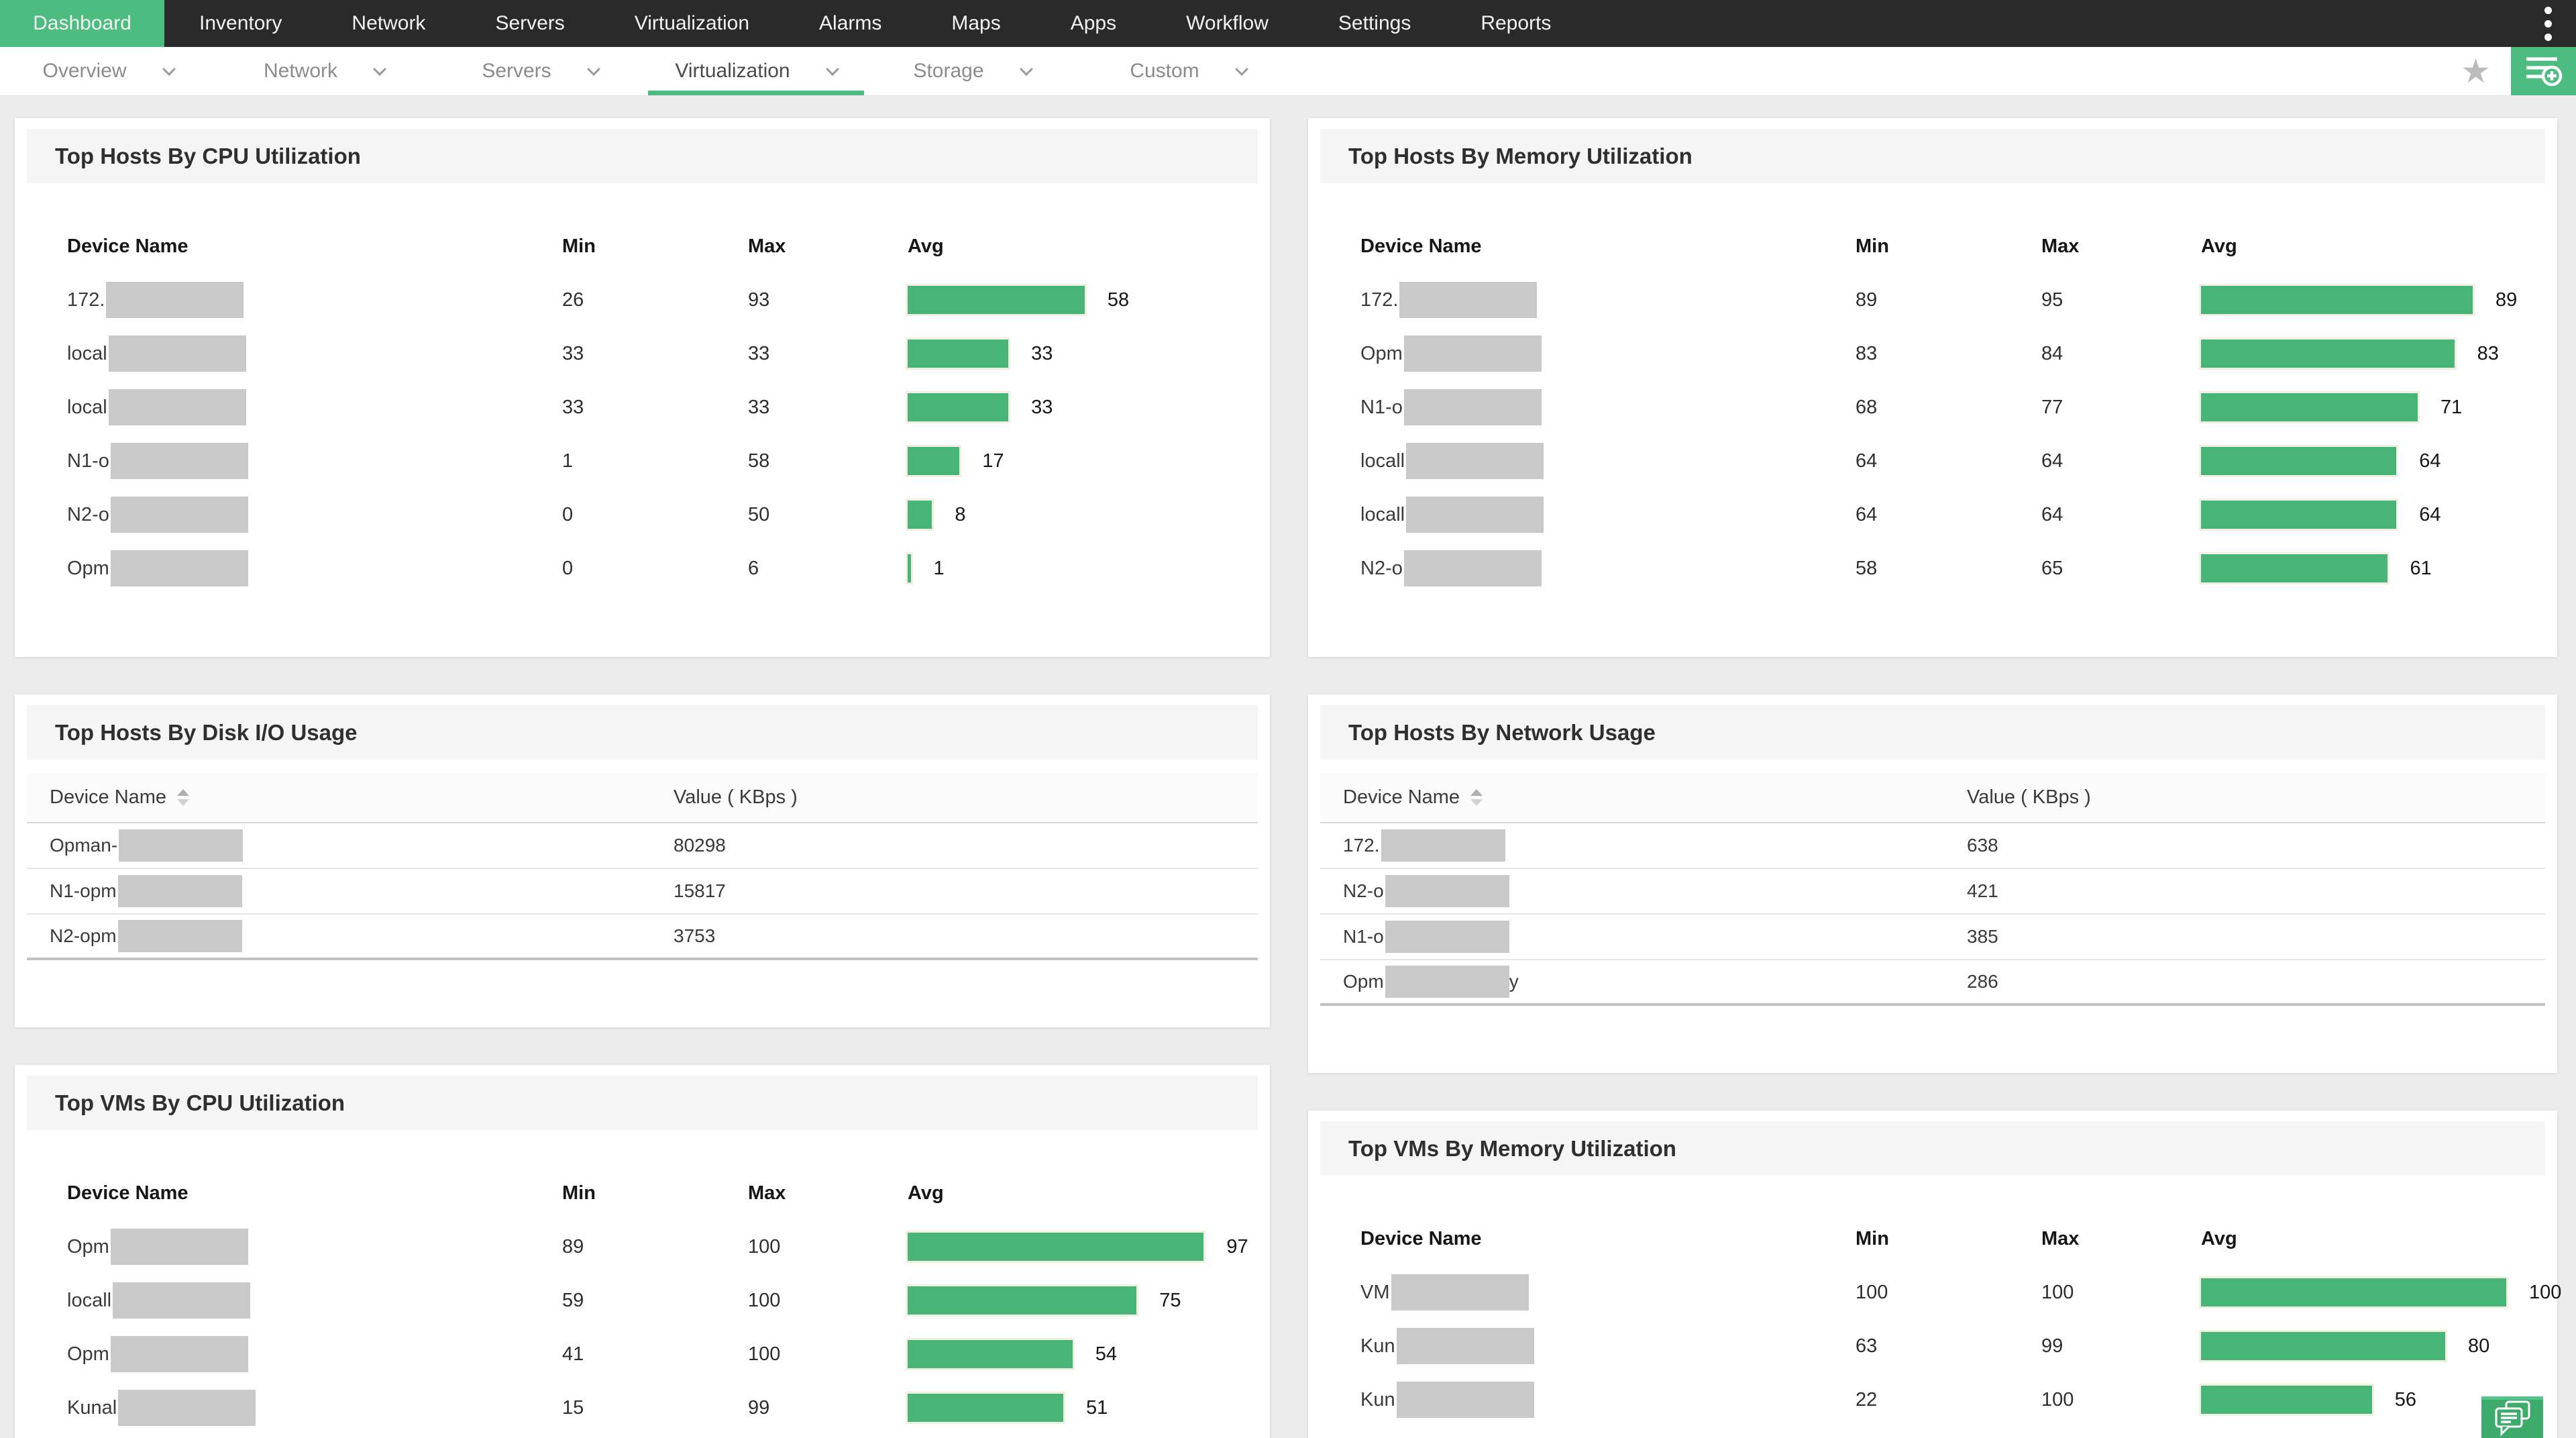 This screenshot has width=2576, height=1438. What do you see at coordinates (642, 156) in the screenshot?
I see `panel-header: Top Hosts By CPU Utilization` at bounding box center [642, 156].